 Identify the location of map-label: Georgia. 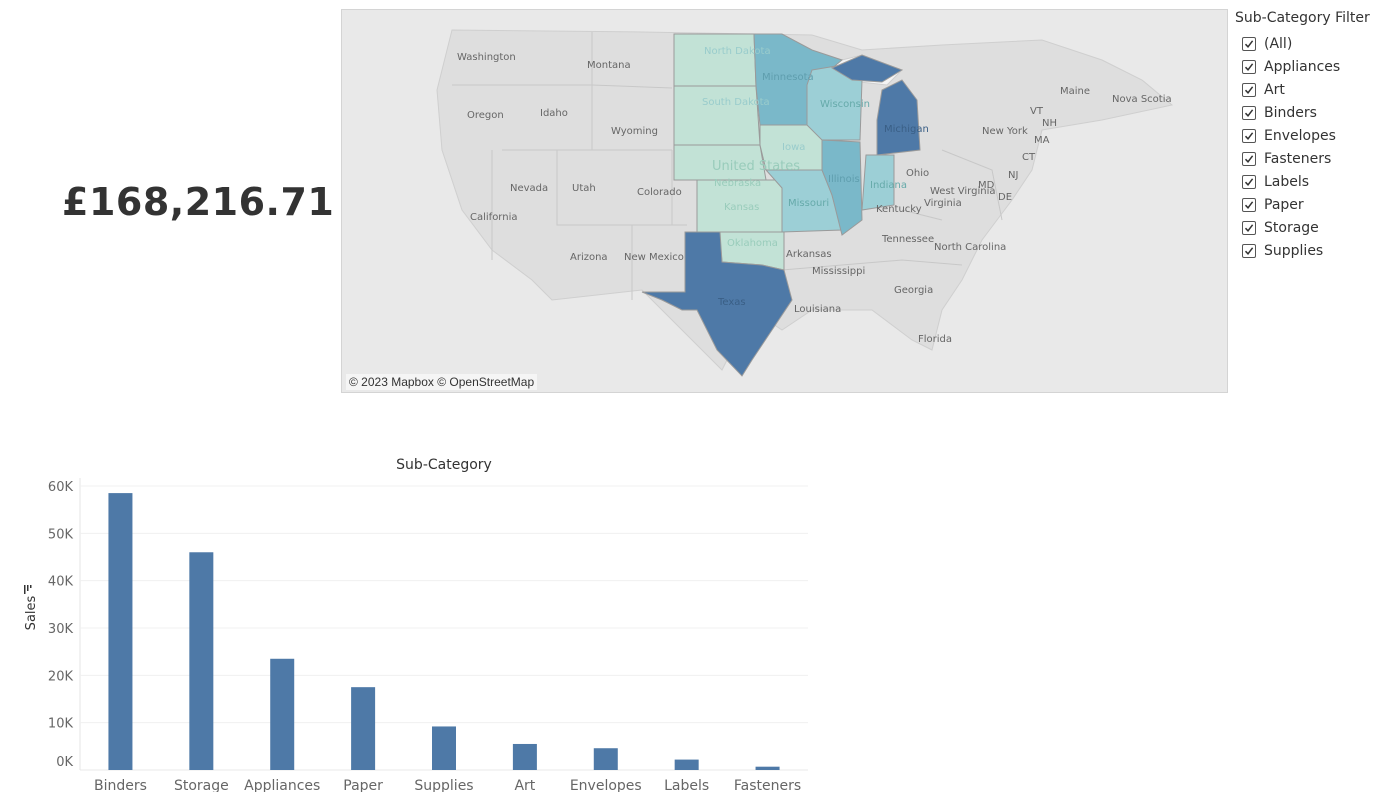
(913, 290).